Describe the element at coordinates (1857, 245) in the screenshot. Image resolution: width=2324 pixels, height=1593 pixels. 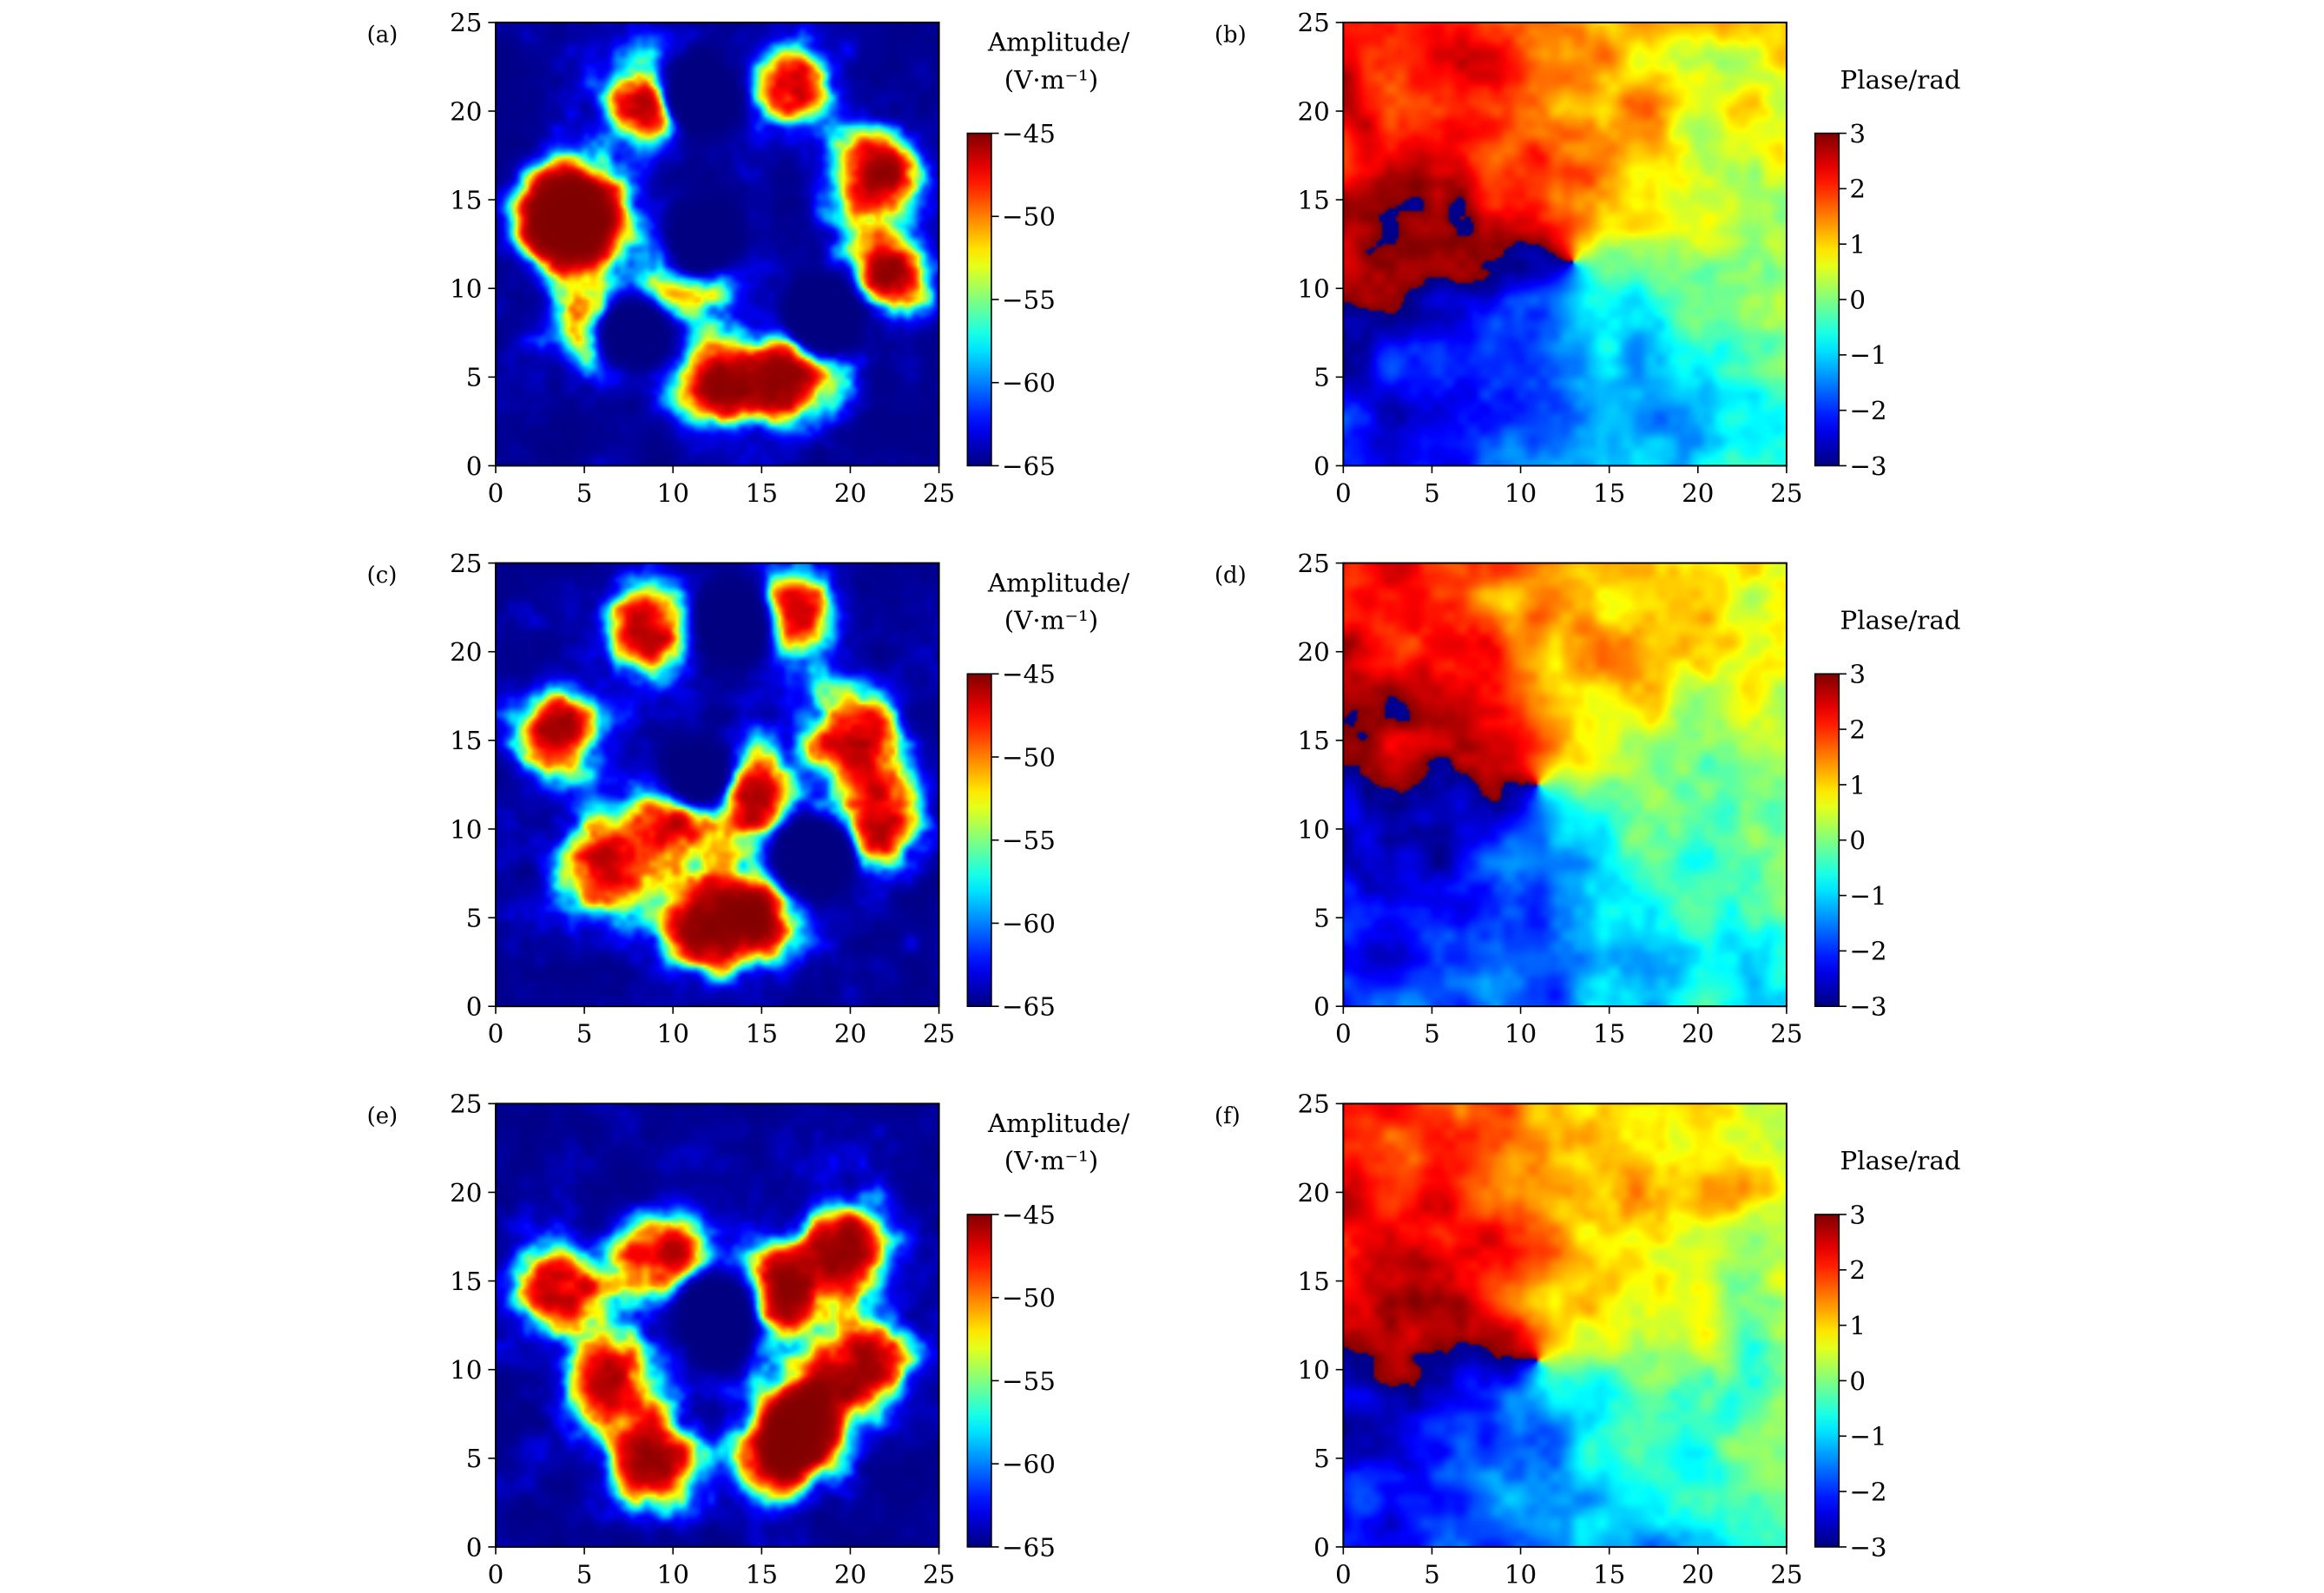
I see `colorbar-tick-label: 1` at that location.